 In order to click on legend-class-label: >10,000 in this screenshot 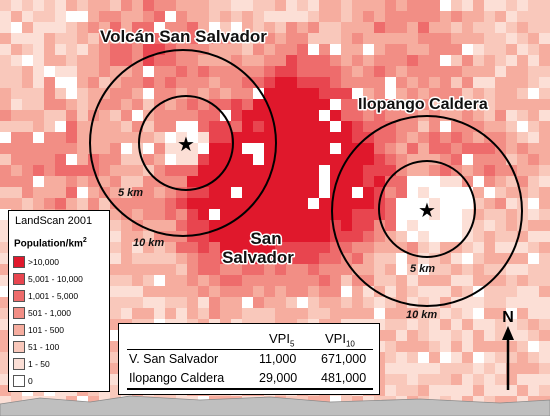, I will do `click(43, 262)`.